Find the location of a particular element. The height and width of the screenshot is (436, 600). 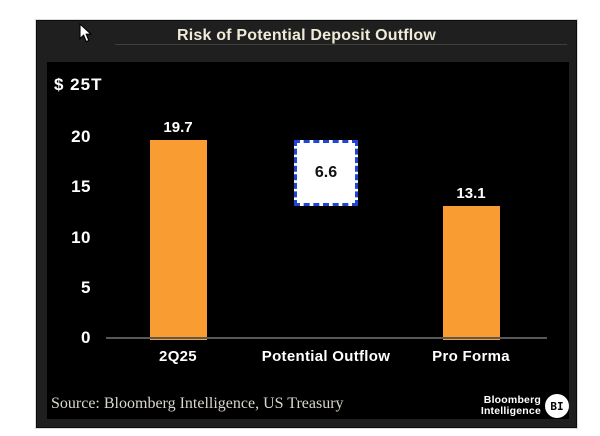

logo-line1: Bloomberg is located at coordinates (512, 400).